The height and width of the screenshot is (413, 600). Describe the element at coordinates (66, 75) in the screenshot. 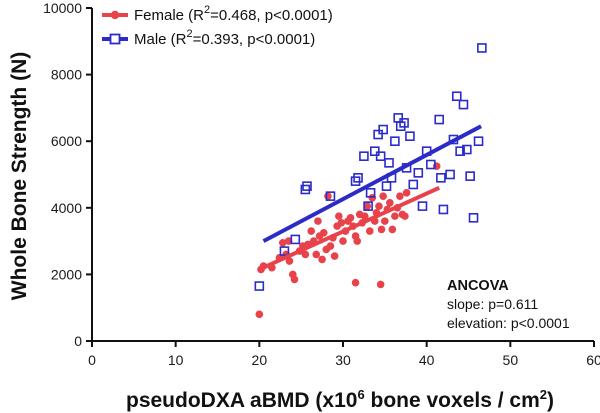

I see `y-tick-label: 8000` at that location.